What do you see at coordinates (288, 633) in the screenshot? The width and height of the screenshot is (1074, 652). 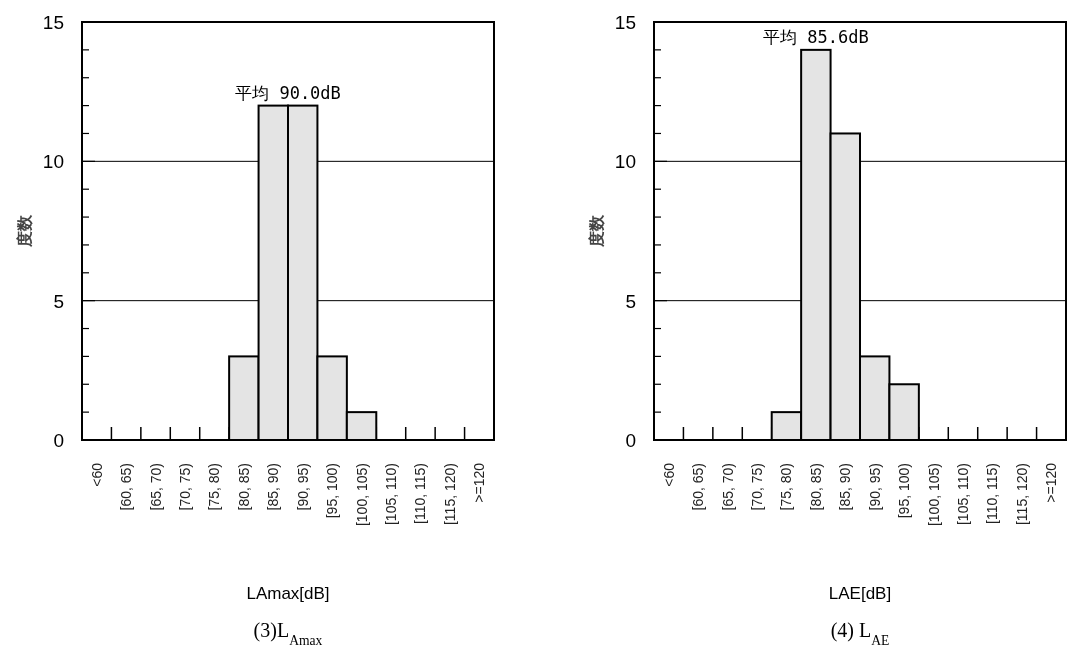 I see `text: (3)L$_{Amax}$` at bounding box center [288, 633].